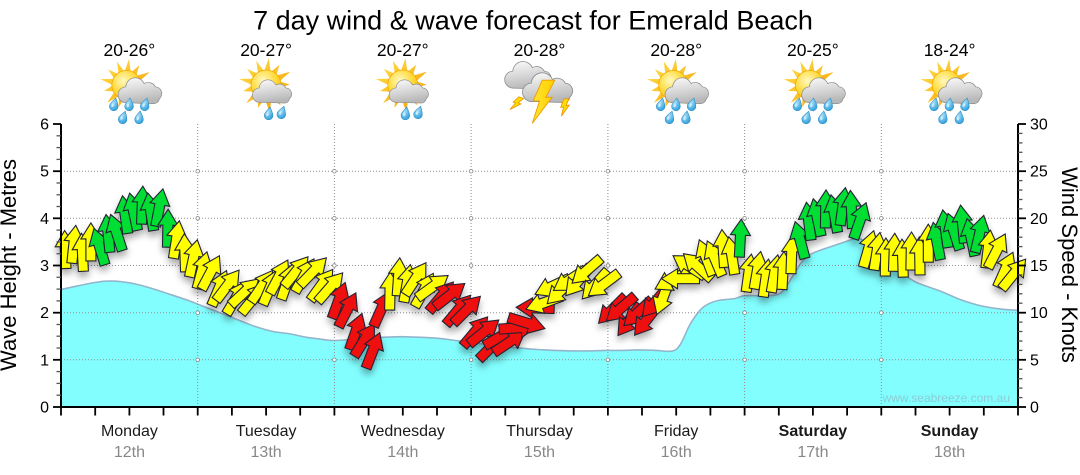 The image size is (1080, 475). What do you see at coordinates (1039, 172) in the screenshot?
I see `svg-text: 25` at bounding box center [1039, 172].